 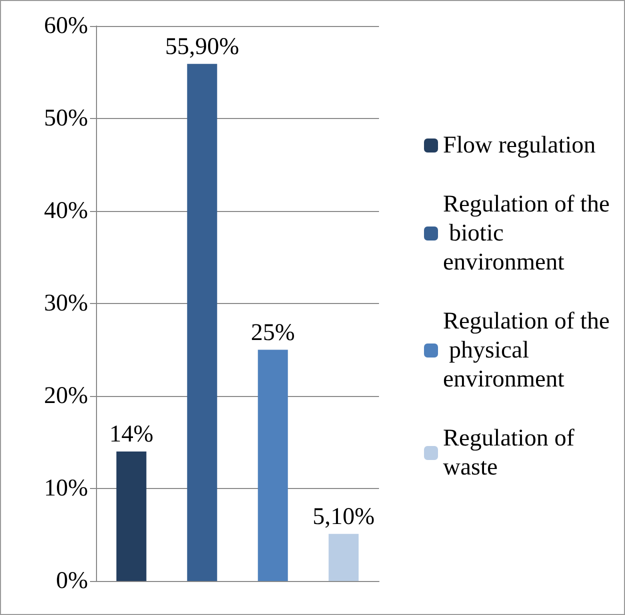 I want to click on legend-label: Regulation of the biotic environment, so click(x=526, y=234).